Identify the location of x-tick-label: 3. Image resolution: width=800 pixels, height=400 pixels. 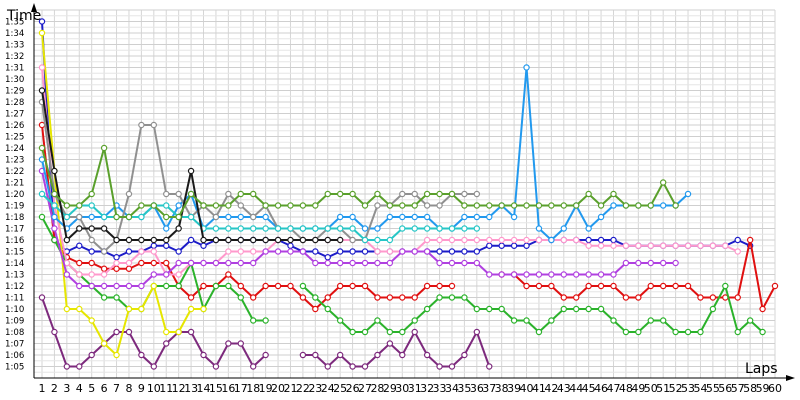
(66, 388).